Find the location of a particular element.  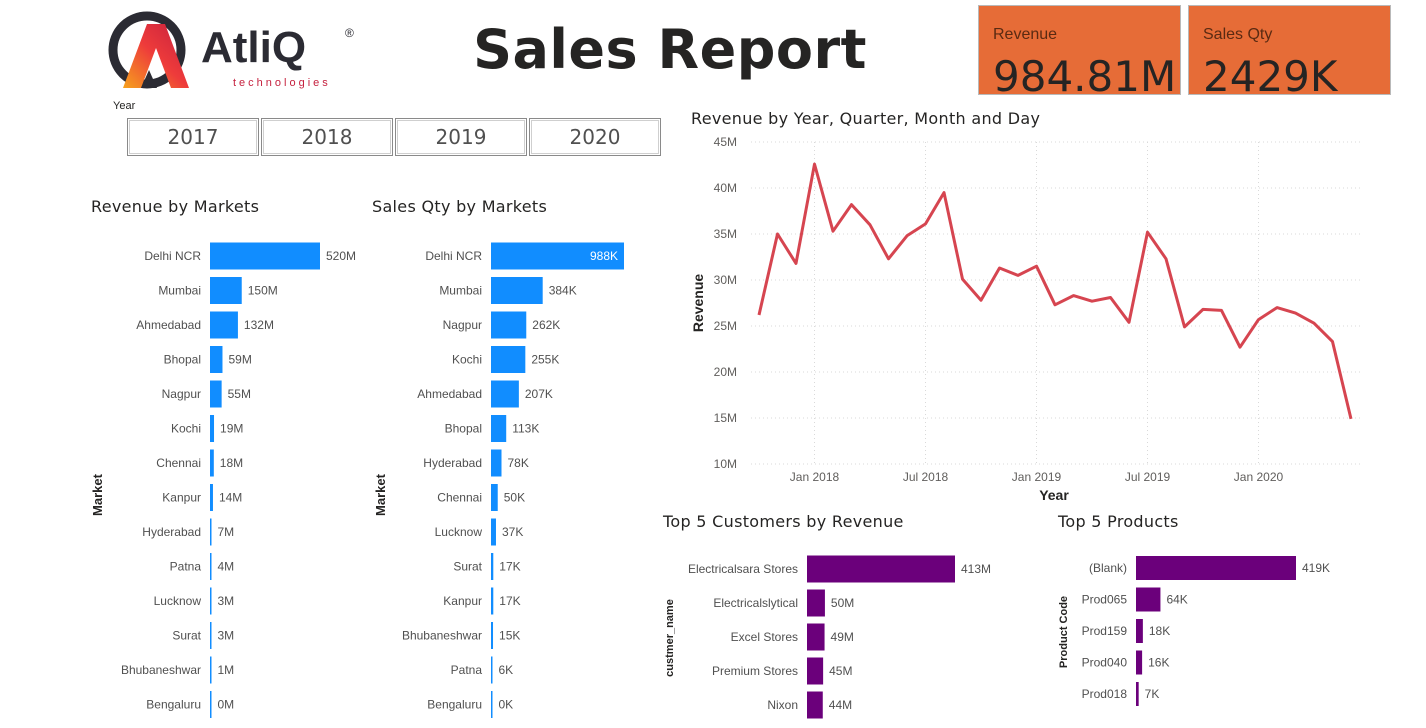

y-tick-label: 35M is located at coordinates (725, 234).